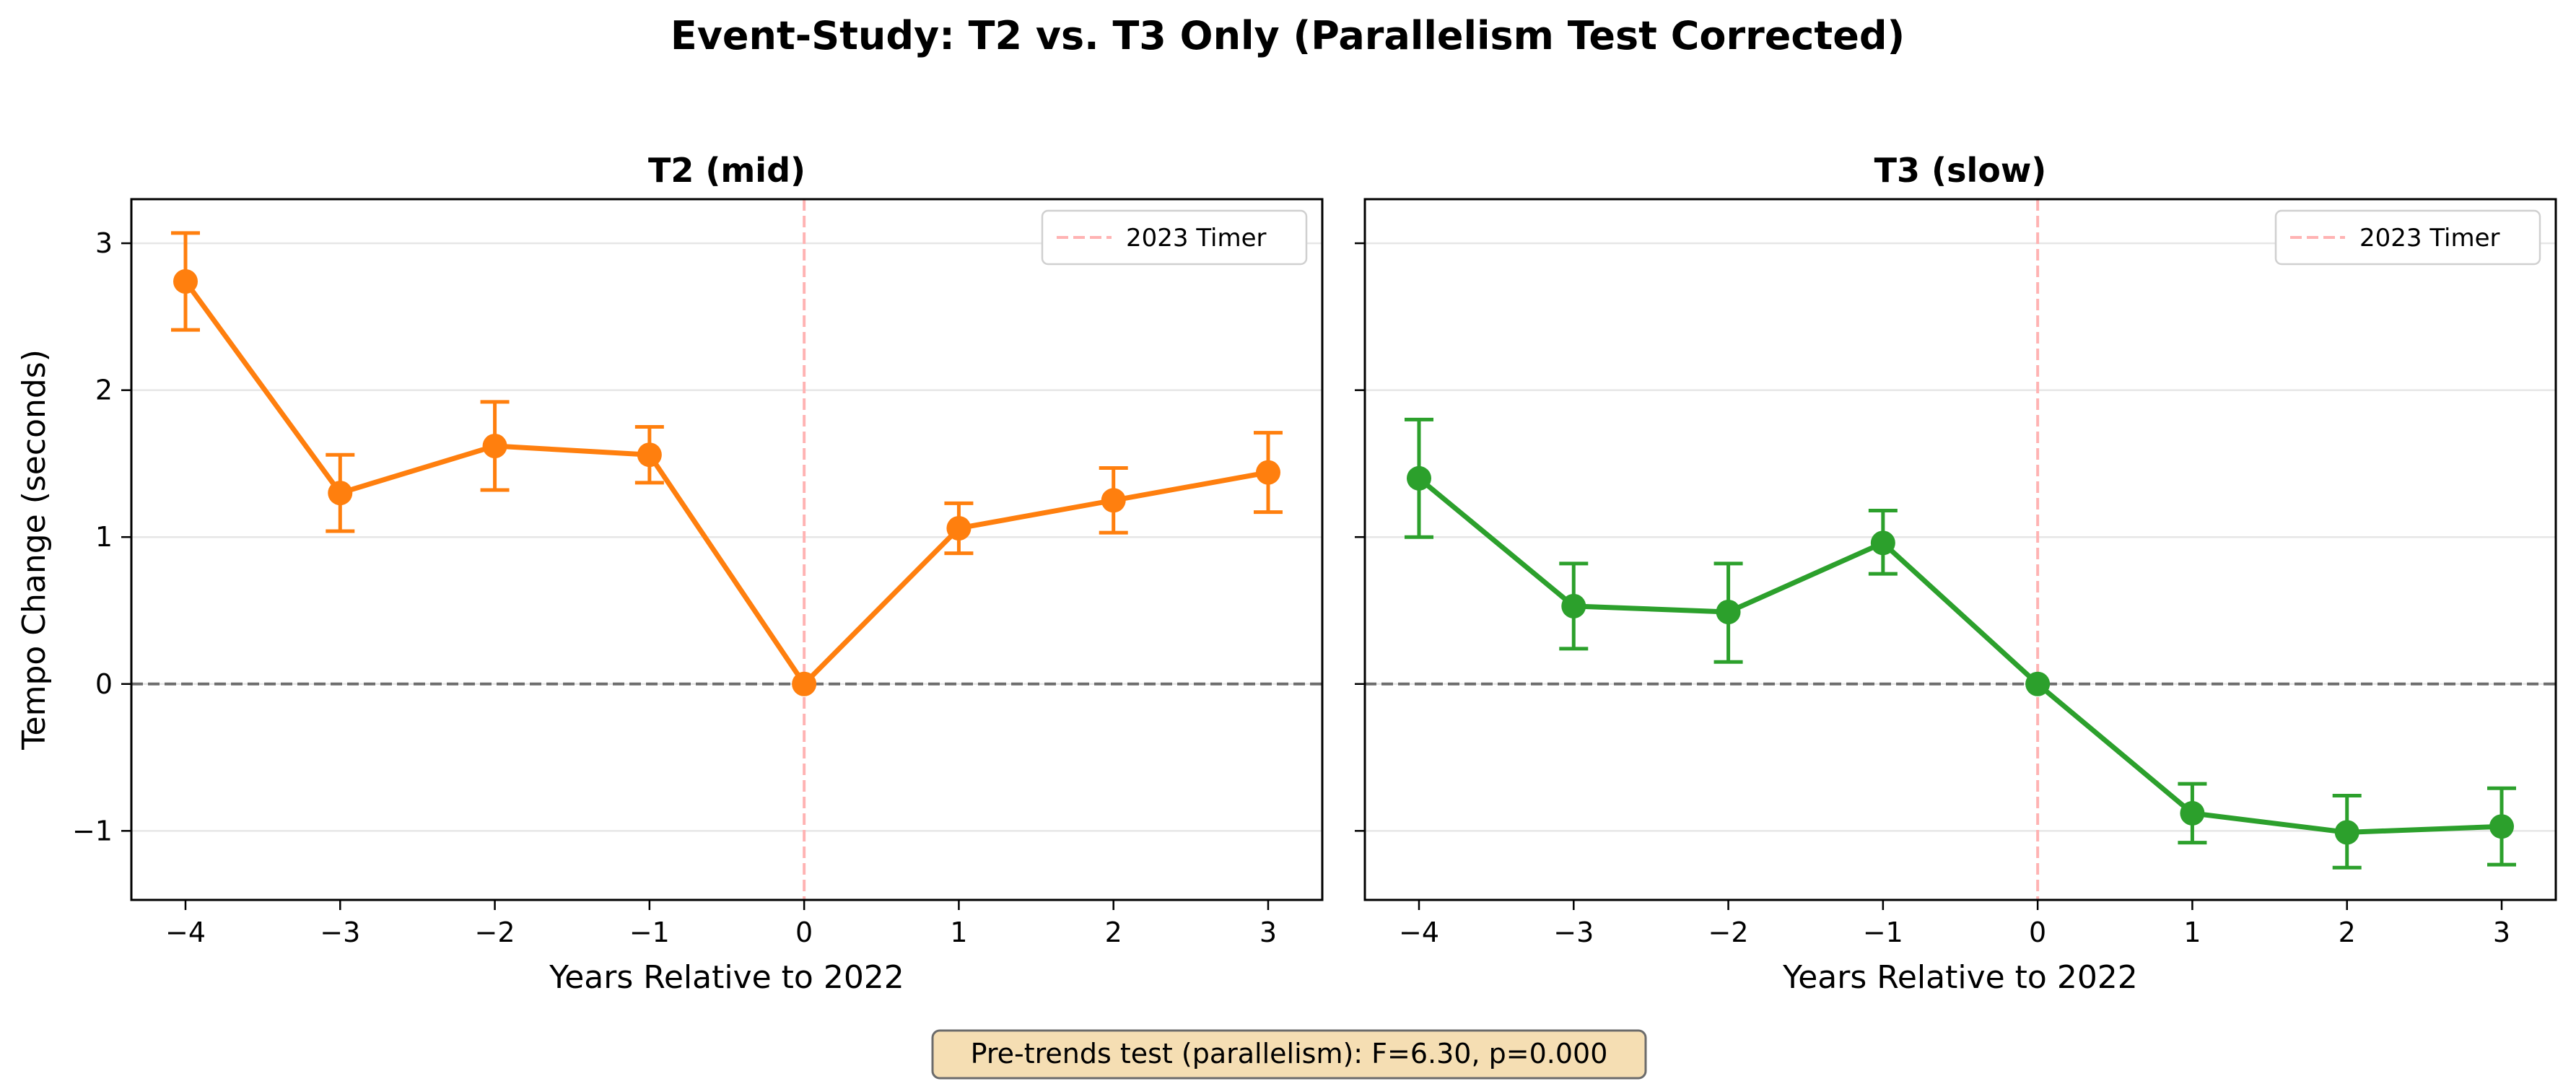 This screenshot has width=2576, height=1089. I want to click on annotation-background, so click(1289, 1054).